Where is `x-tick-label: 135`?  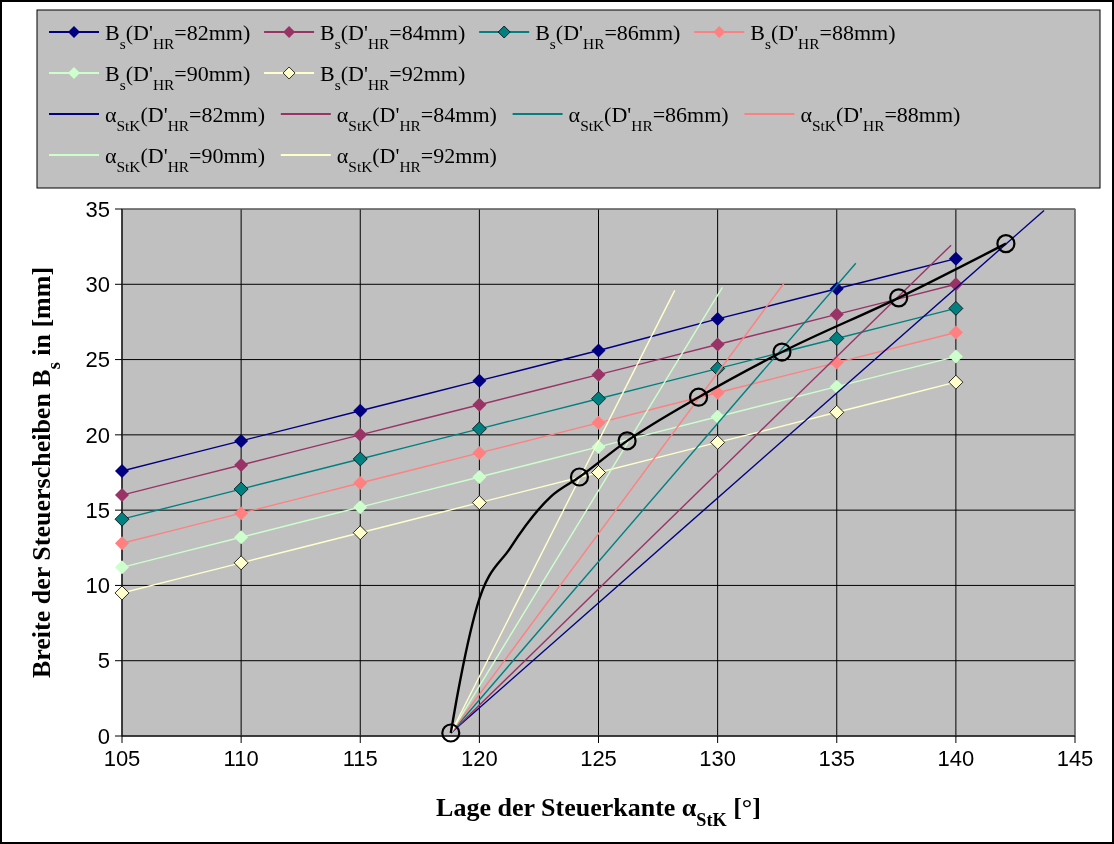 x-tick-label: 135 is located at coordinates (837, 758).